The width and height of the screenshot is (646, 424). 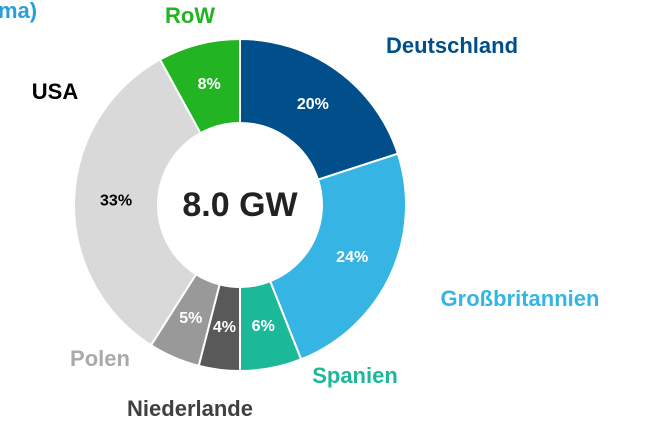 What do you see at coordinates (55, 91) in the screenshot?
I see `category-label: USA` at bounding box center [55, 91].